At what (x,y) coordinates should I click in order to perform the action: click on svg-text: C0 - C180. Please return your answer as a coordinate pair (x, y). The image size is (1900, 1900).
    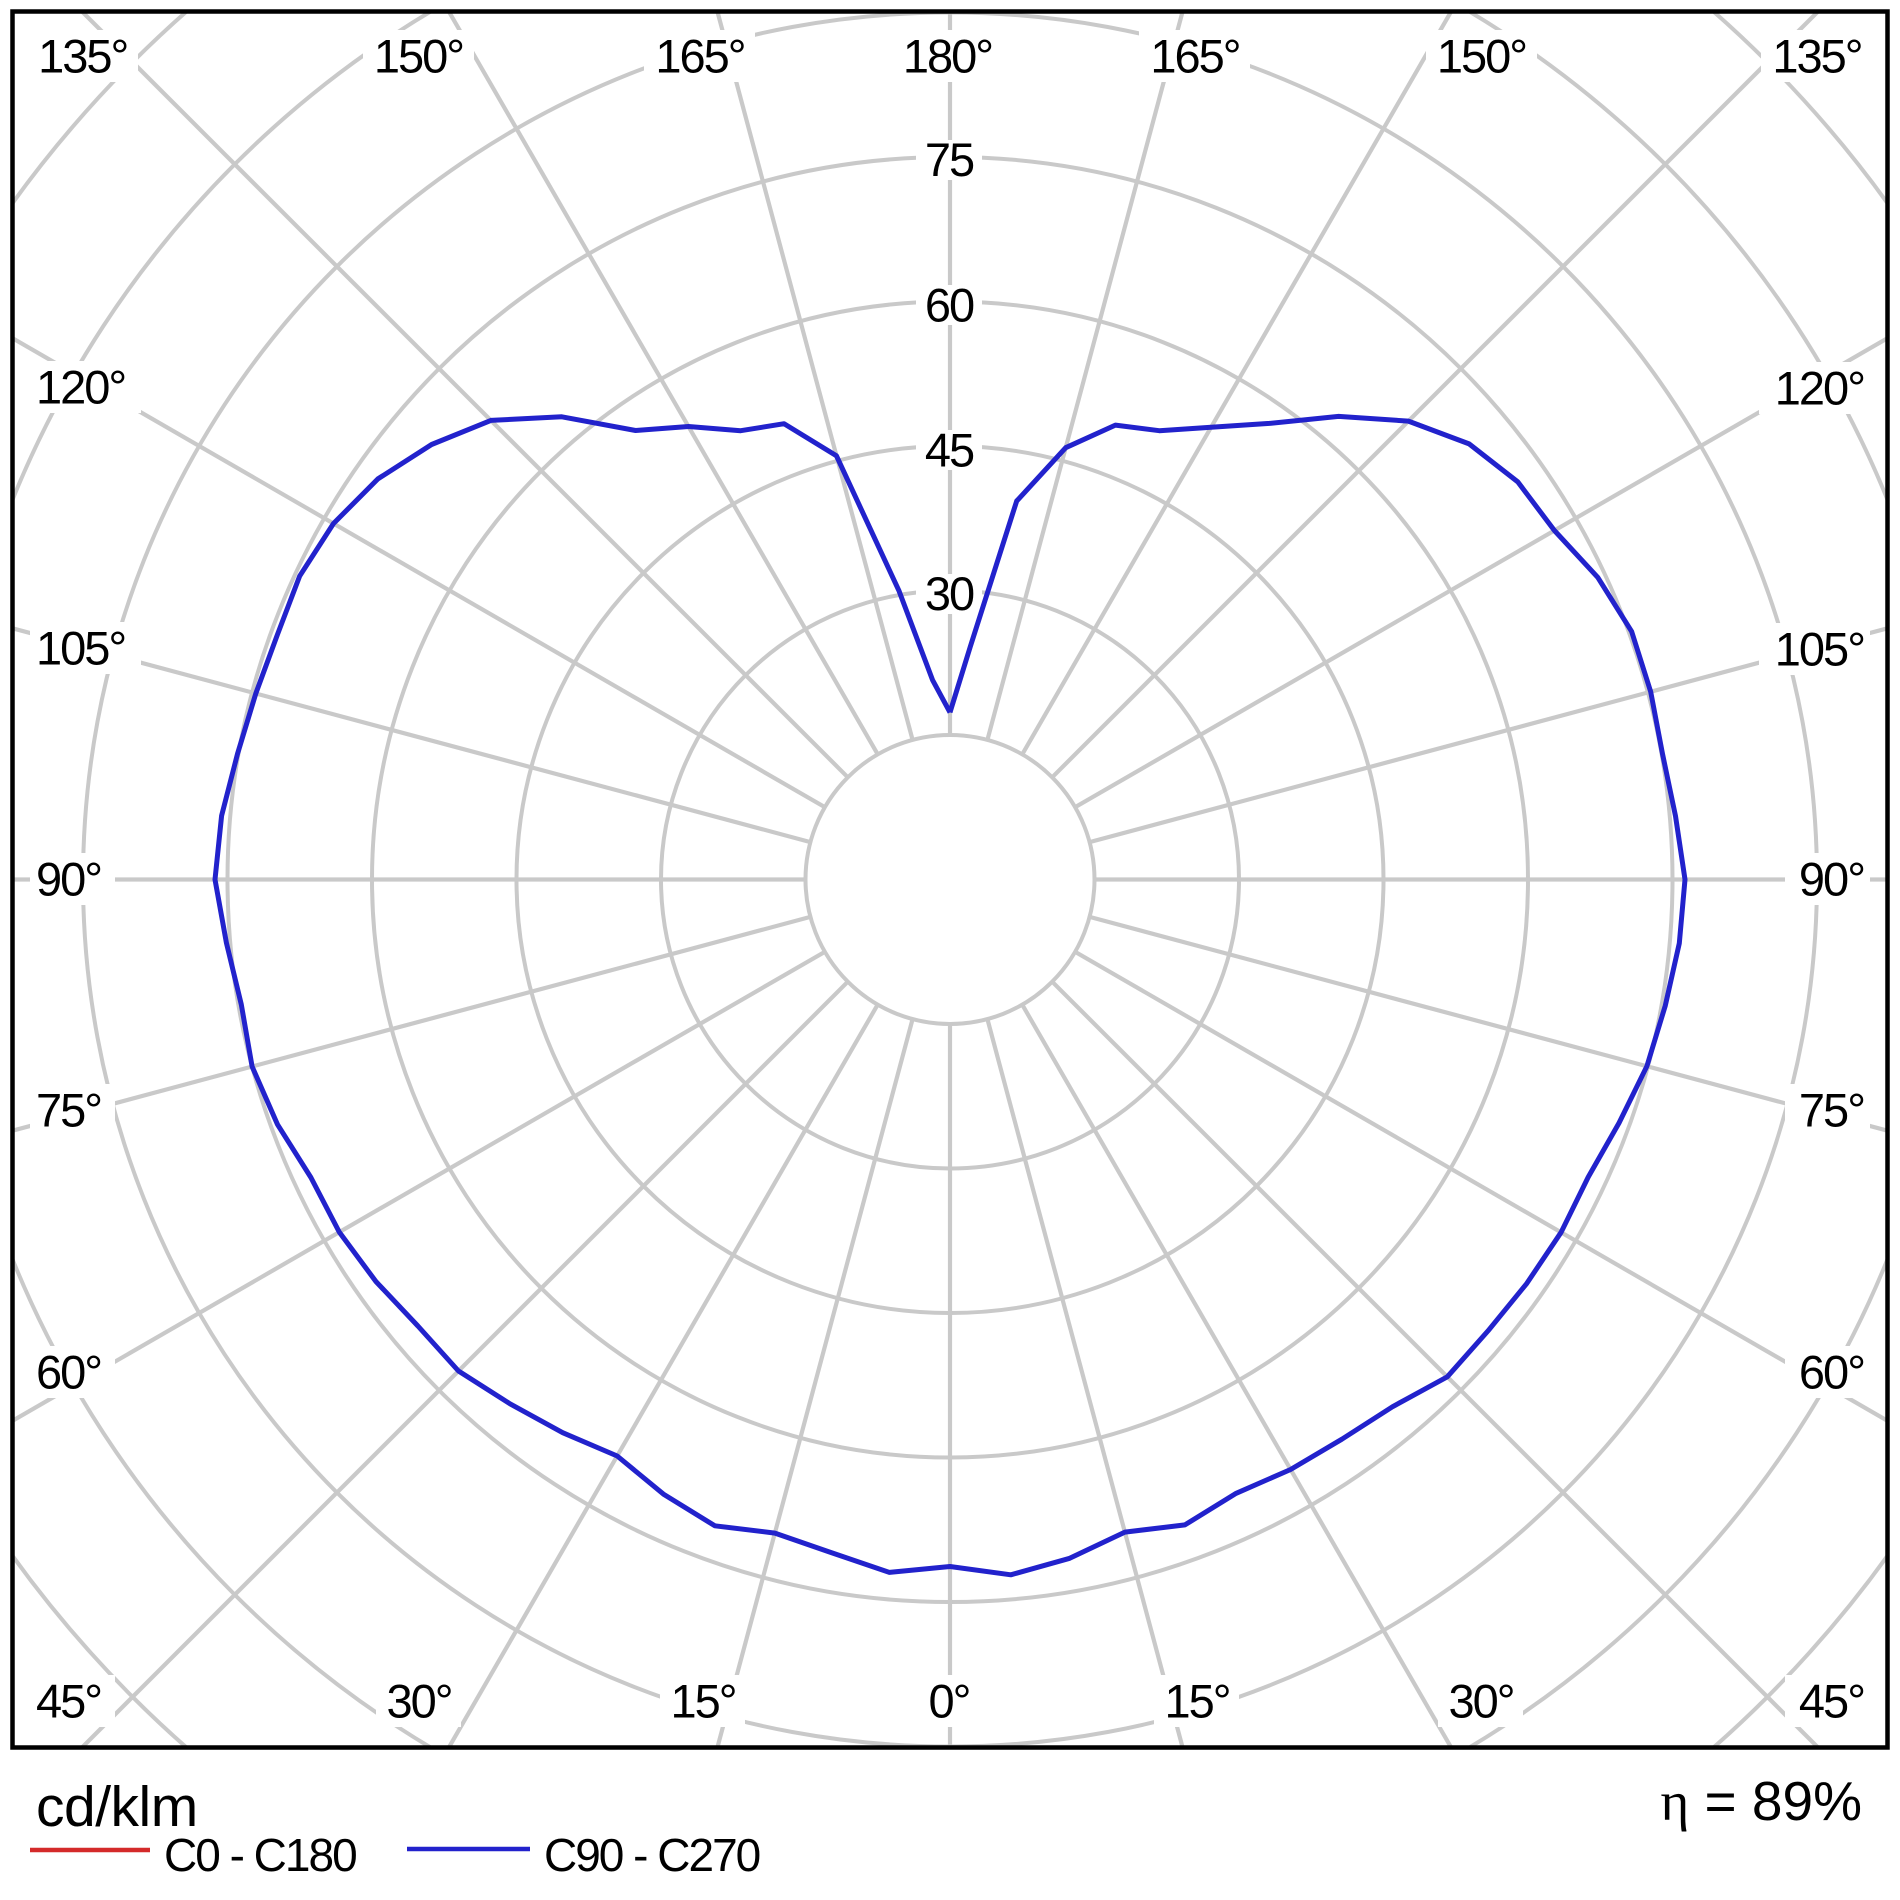
    Looking at the image, I should click on (260, 1855).